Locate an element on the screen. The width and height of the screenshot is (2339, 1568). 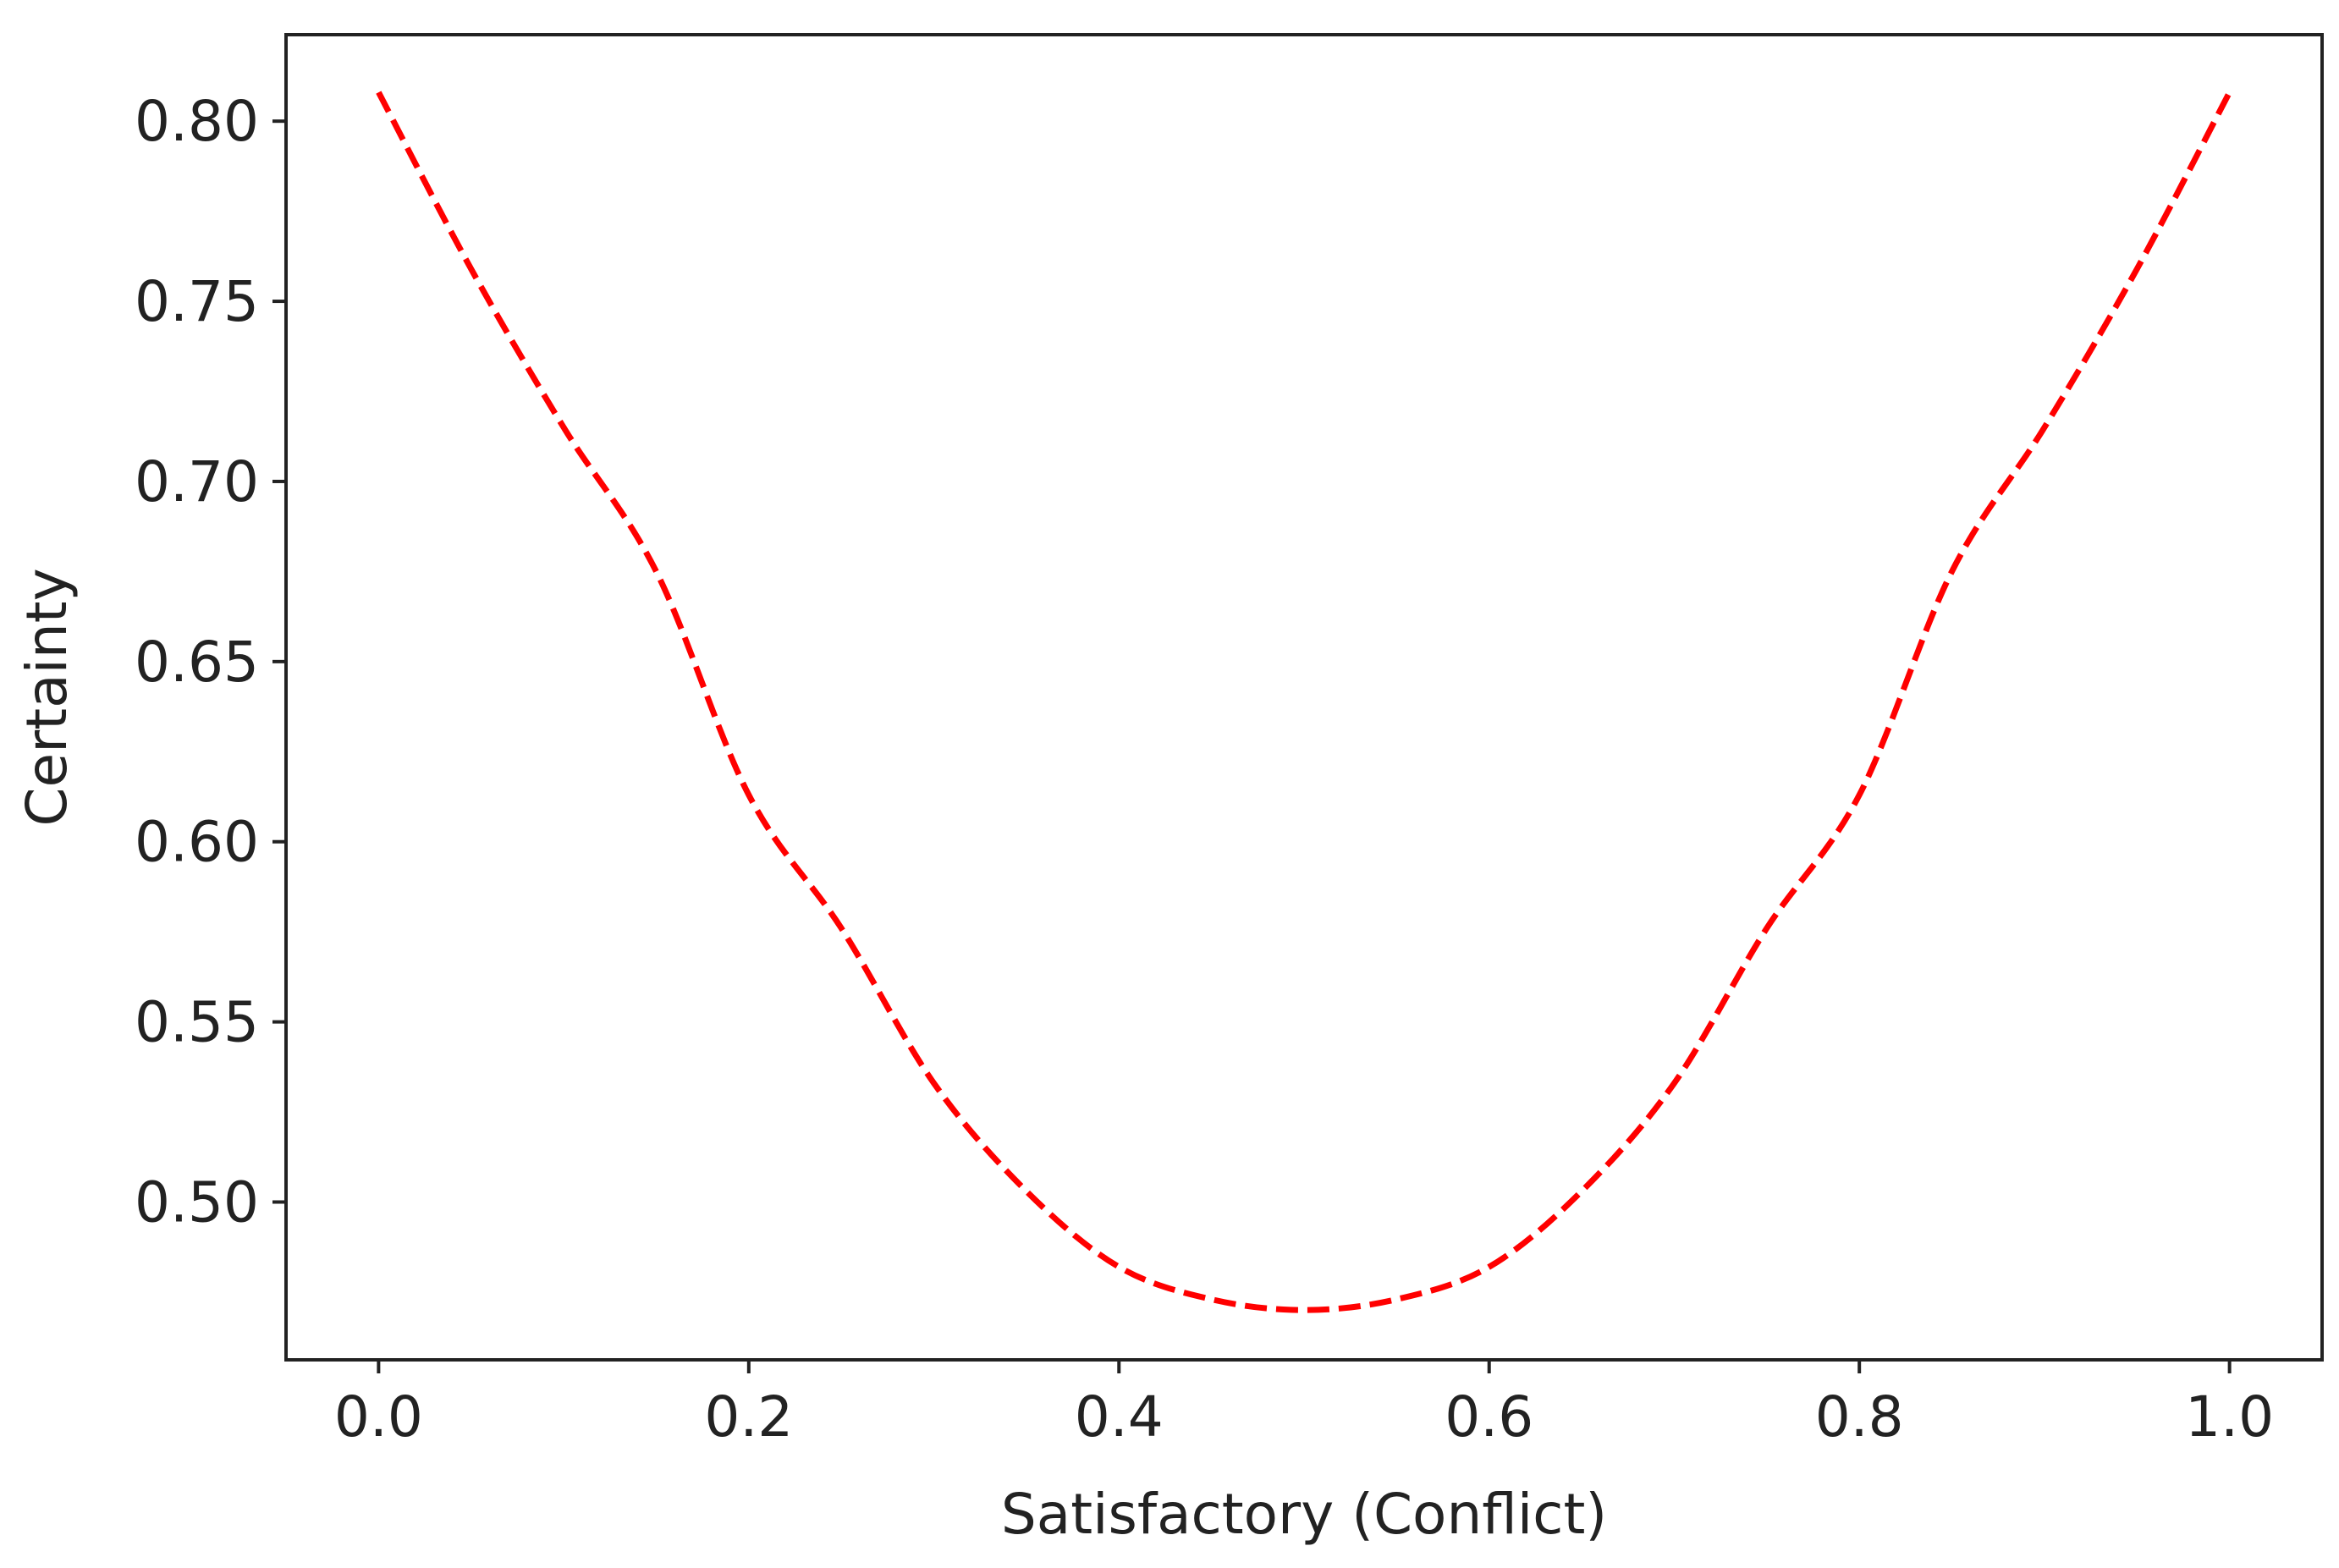
x-axis-label: Satisfactory (Conflict) is located at coordinates (1304, 1514).